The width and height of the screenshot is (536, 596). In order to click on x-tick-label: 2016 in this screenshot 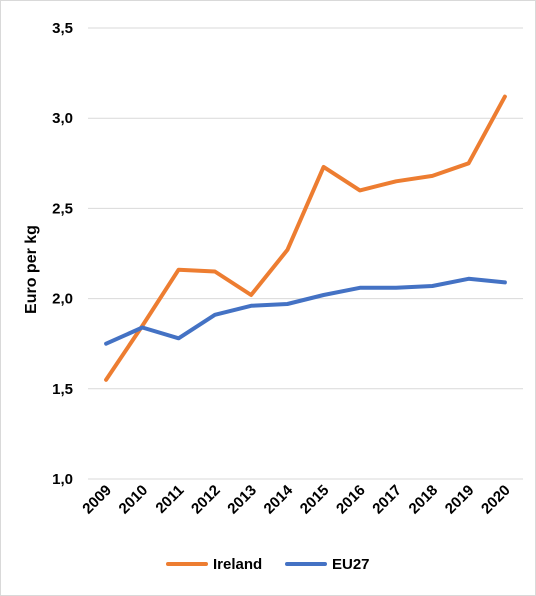, I will do `click(351, 500)`.